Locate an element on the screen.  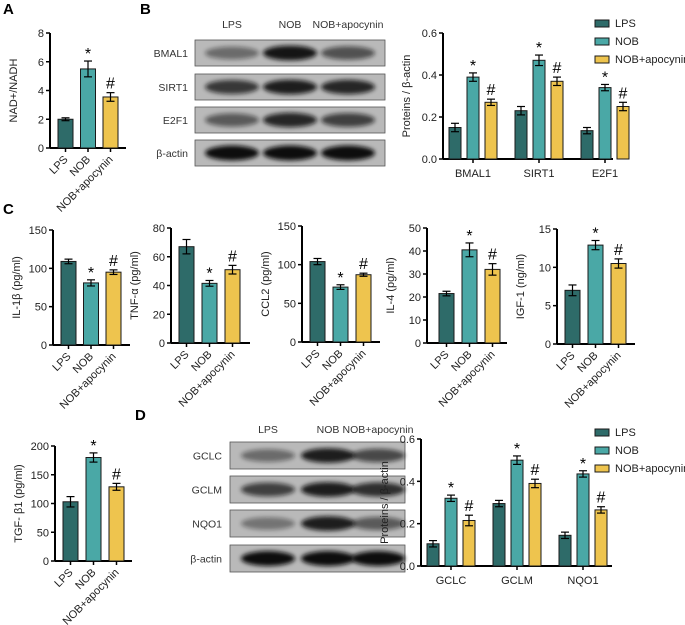
legend-label: NOB+apocynin is located at coordinates (650, 469).